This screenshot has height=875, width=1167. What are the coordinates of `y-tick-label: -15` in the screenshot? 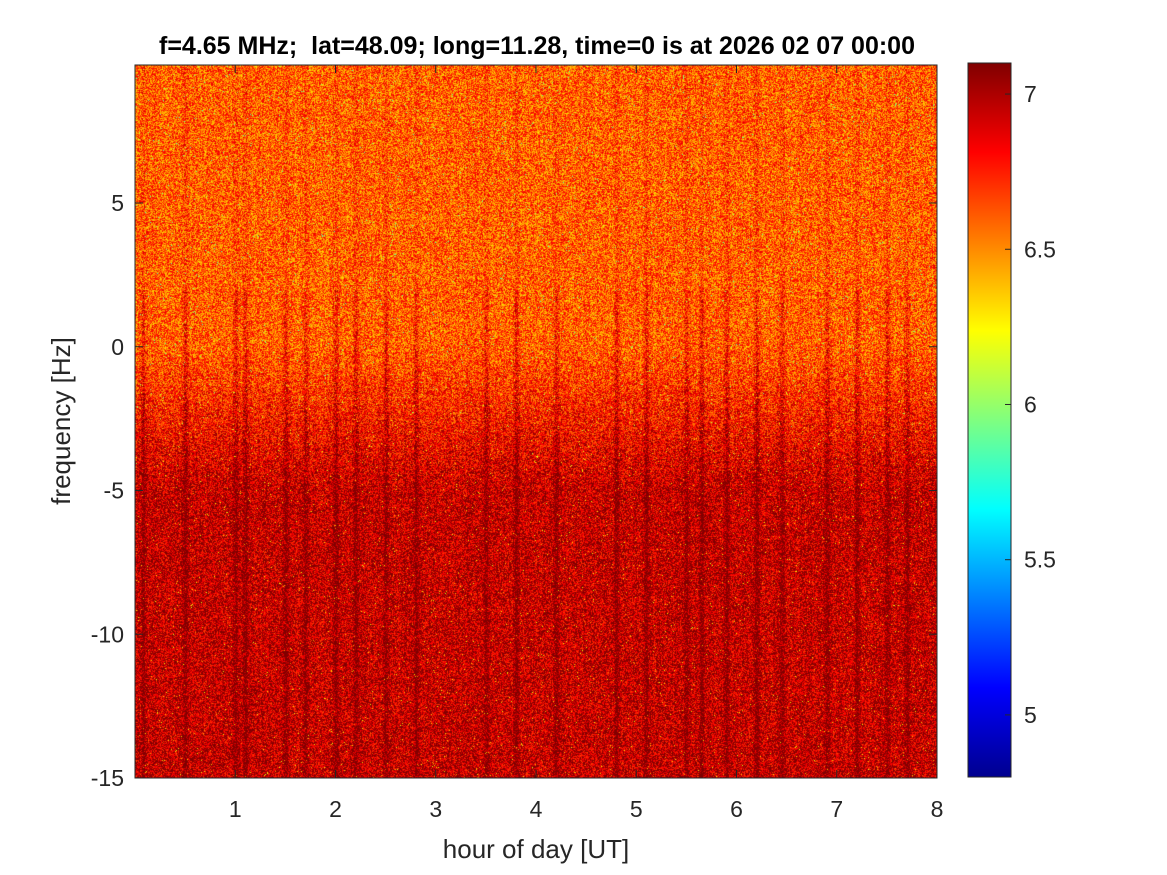 It's located at (107, 778).